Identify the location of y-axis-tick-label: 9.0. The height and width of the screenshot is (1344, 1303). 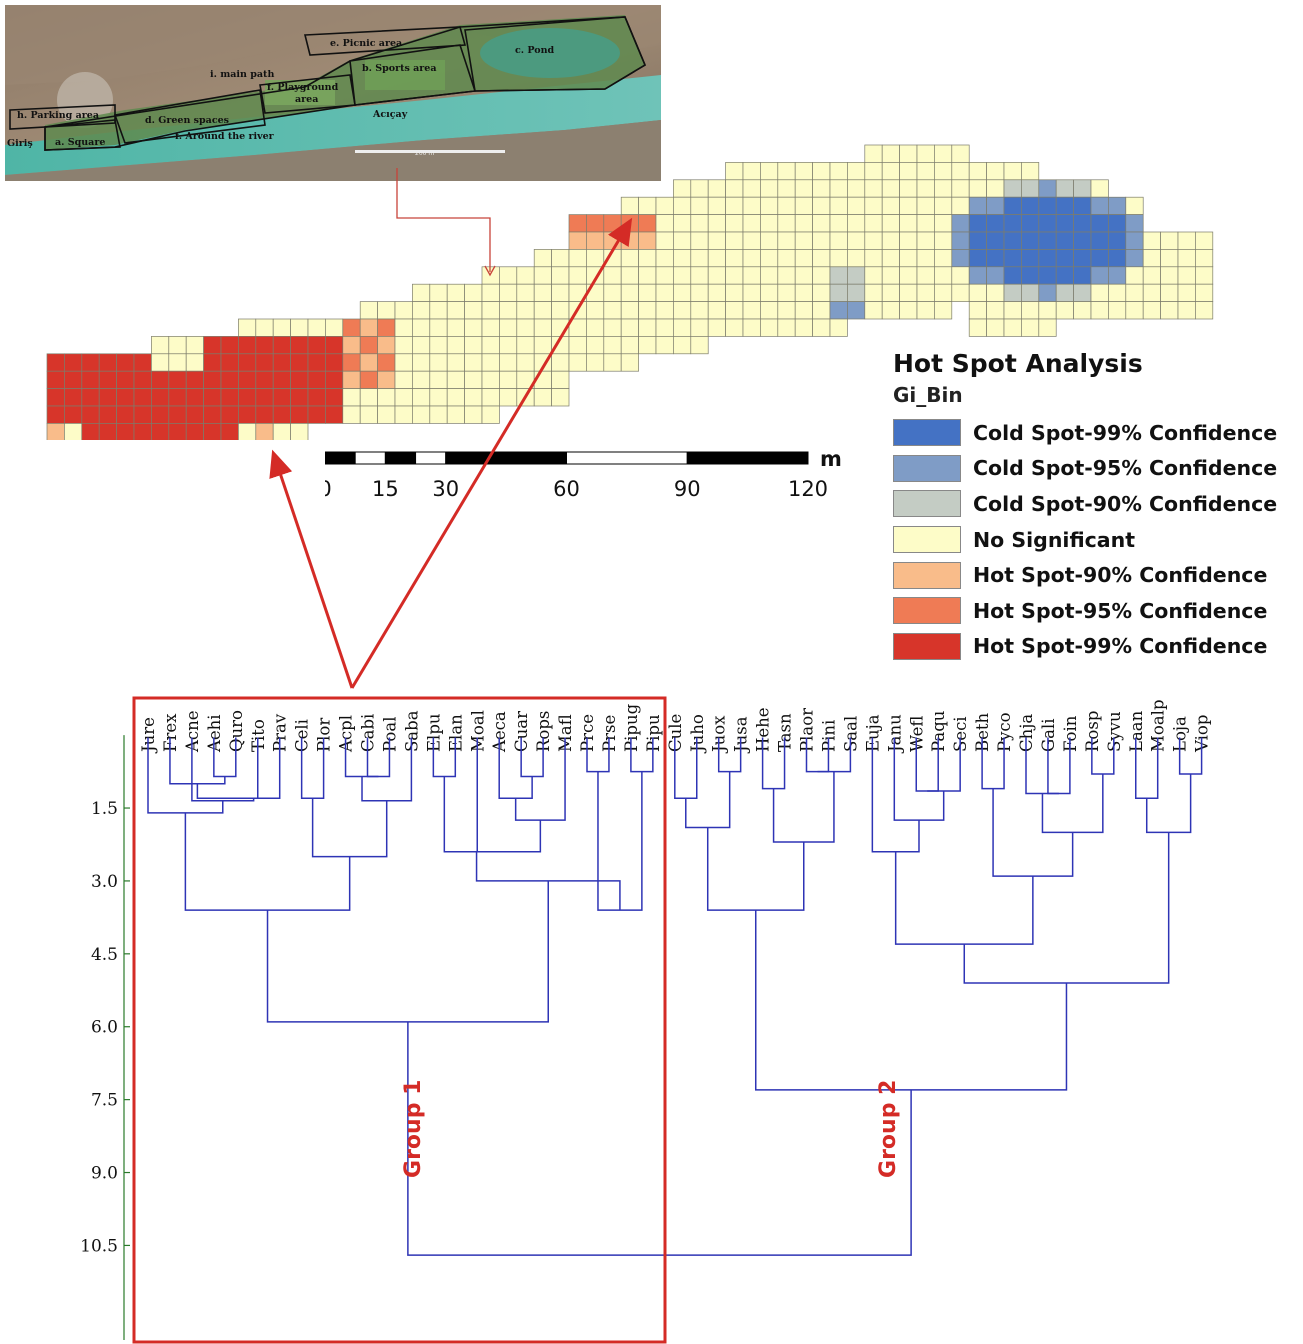
(104, 1174).